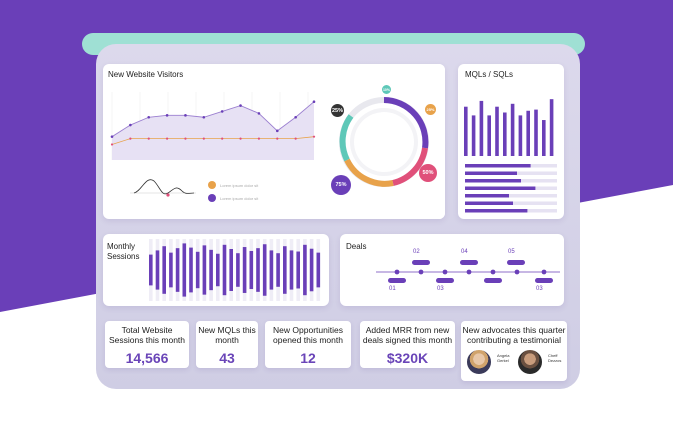 The height and width of the screenshot is (427, 673). What do you see at coordinates (440, 289) in the screenshot?
I see `deals-bottom-label-2: 03` at bounding box center [440, 289].